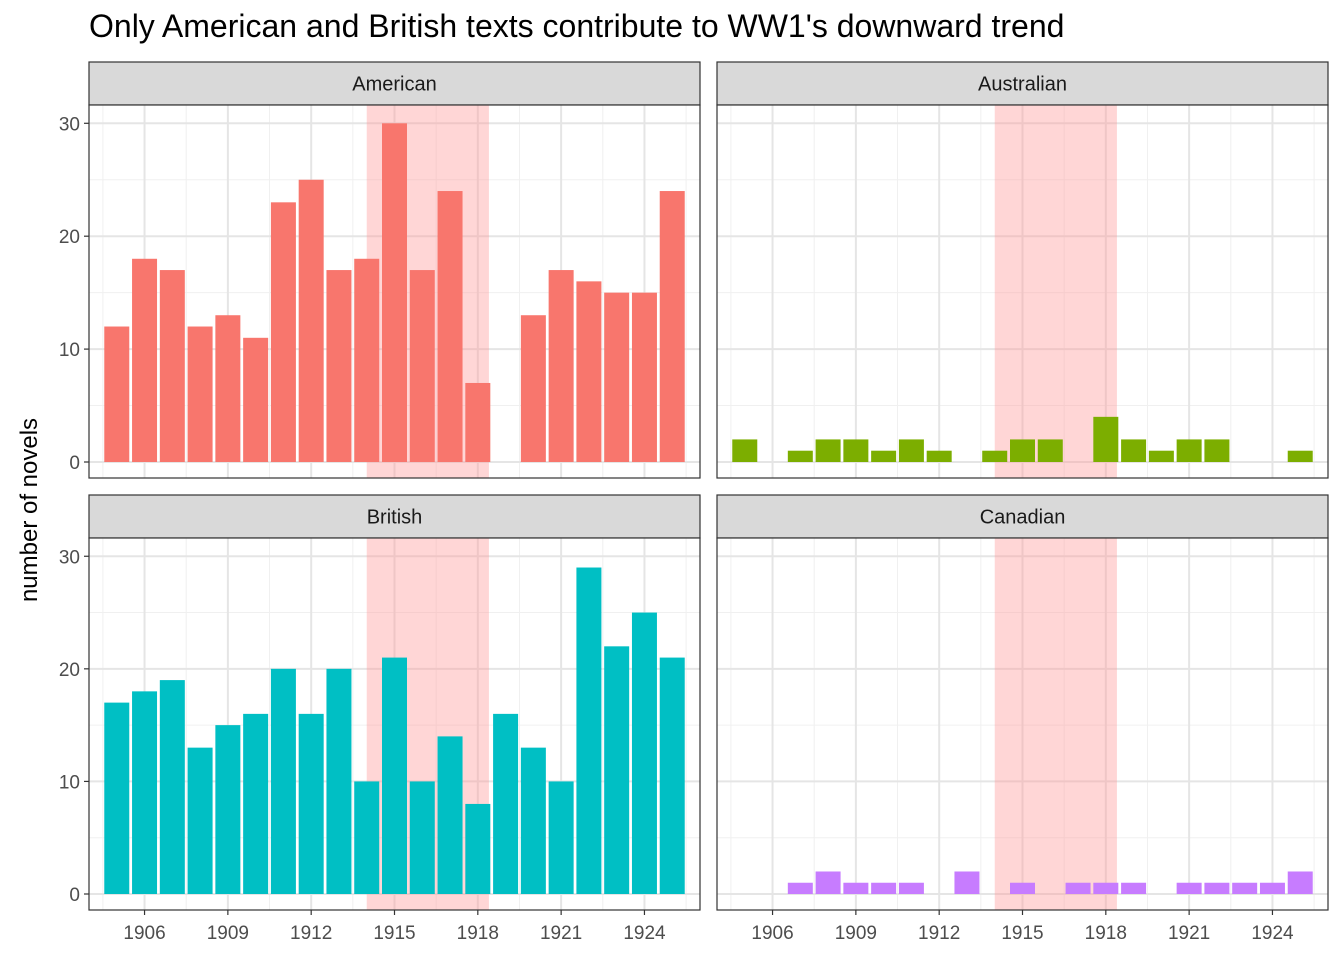 This screenshot has width=1344, height=960. What do you see at coordinates (1189, 450) in the screenshot?
I see `bar-australian-1921` at bounding box center [1189, 450].